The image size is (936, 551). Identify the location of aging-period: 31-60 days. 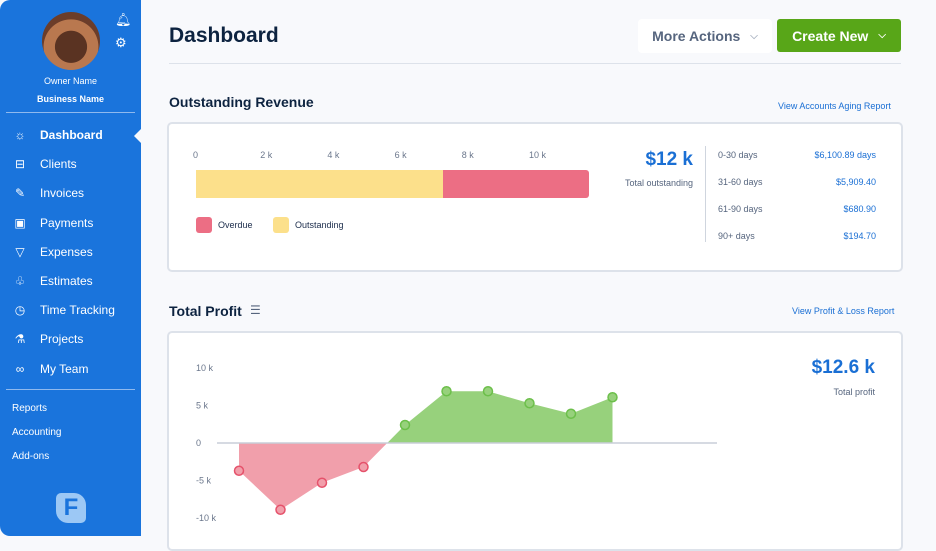
(740, 182).